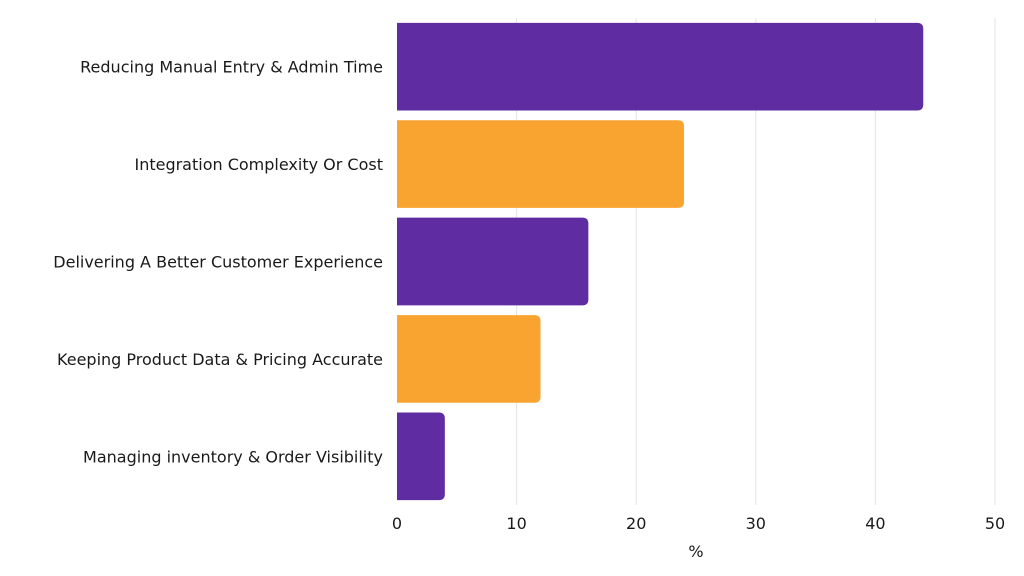  I want to click on x-tick-labels: 0 10 20 30 40 50, so click(698, 523).